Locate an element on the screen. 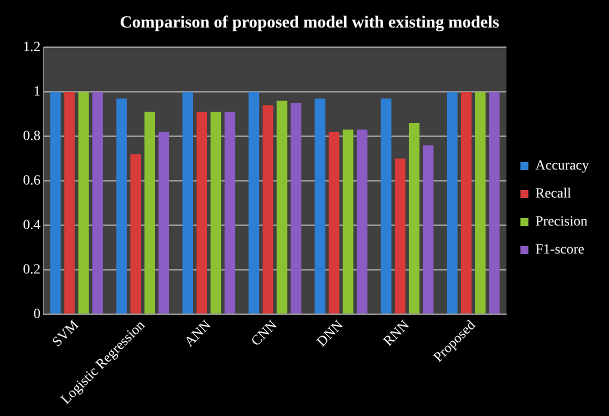 The height and width of the screenshot is (416, 609). legend-label: Accuracy is located at coordinates (562, 166).